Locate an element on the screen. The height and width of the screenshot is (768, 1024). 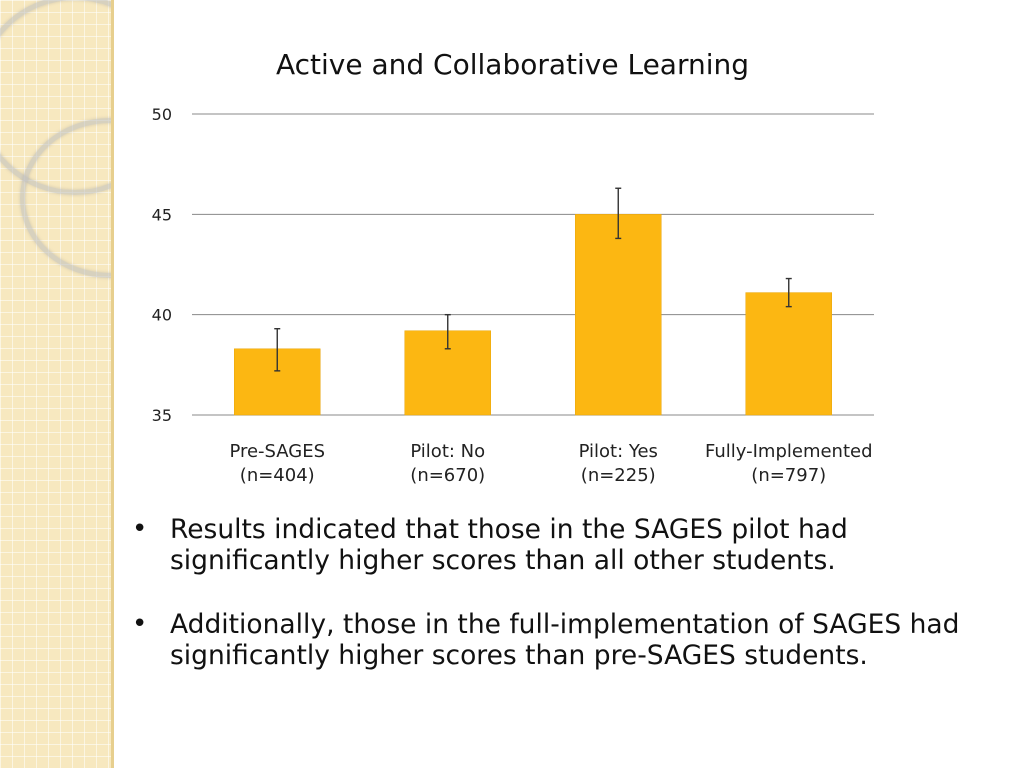
x-tick-label: Pilot: Yes is located at coordinates (618, 451).